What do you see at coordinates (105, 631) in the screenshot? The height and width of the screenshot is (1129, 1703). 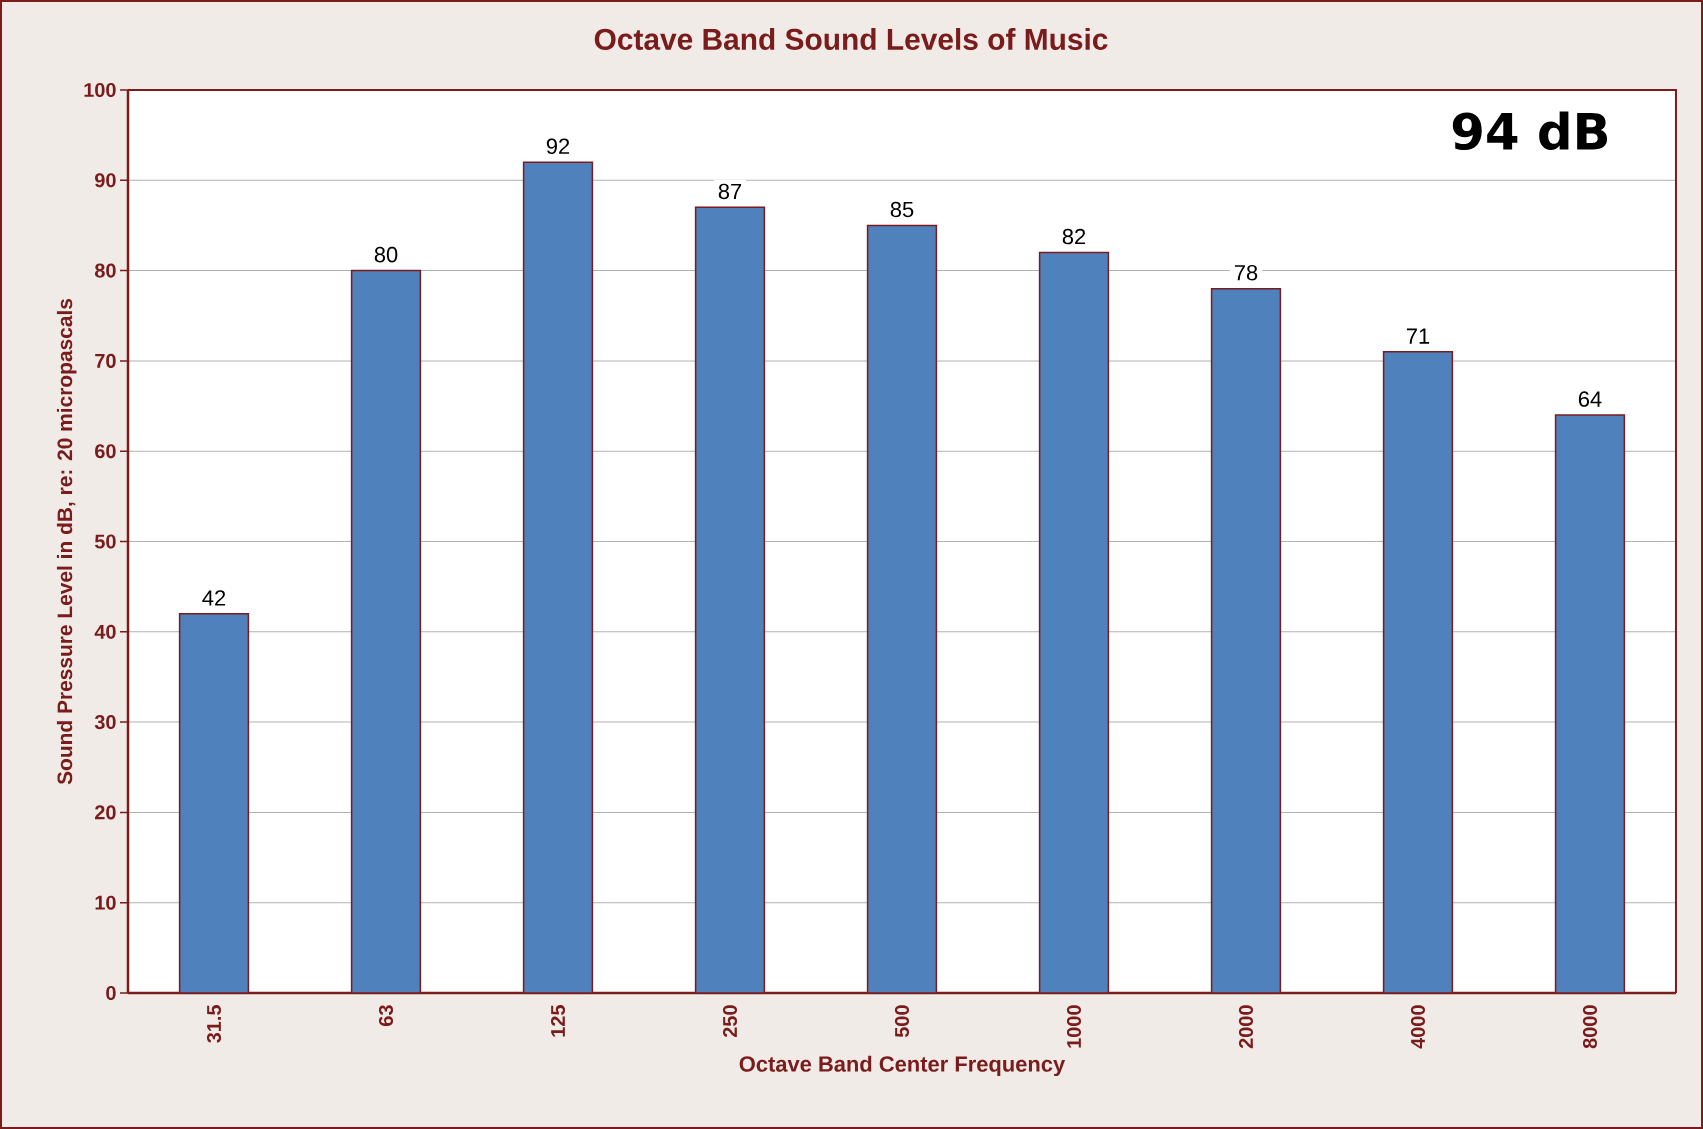 I see `y-tick-label: 40` at bounding box center [105, 631].